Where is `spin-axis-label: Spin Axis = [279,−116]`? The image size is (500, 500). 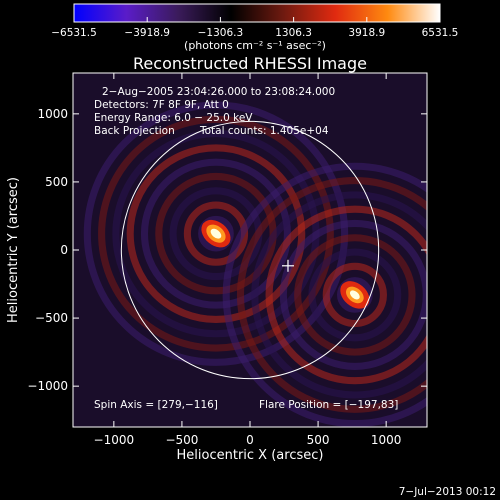
spin-axis-label: Spin Axis = [279,−116] is located at coordinates (156, 405).